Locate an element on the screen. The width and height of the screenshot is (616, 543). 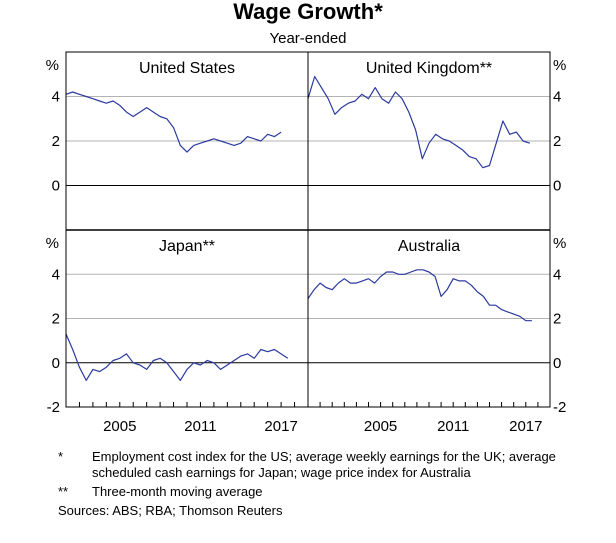
y-tick-label-right: -2 is located at coordinates (559, 407).